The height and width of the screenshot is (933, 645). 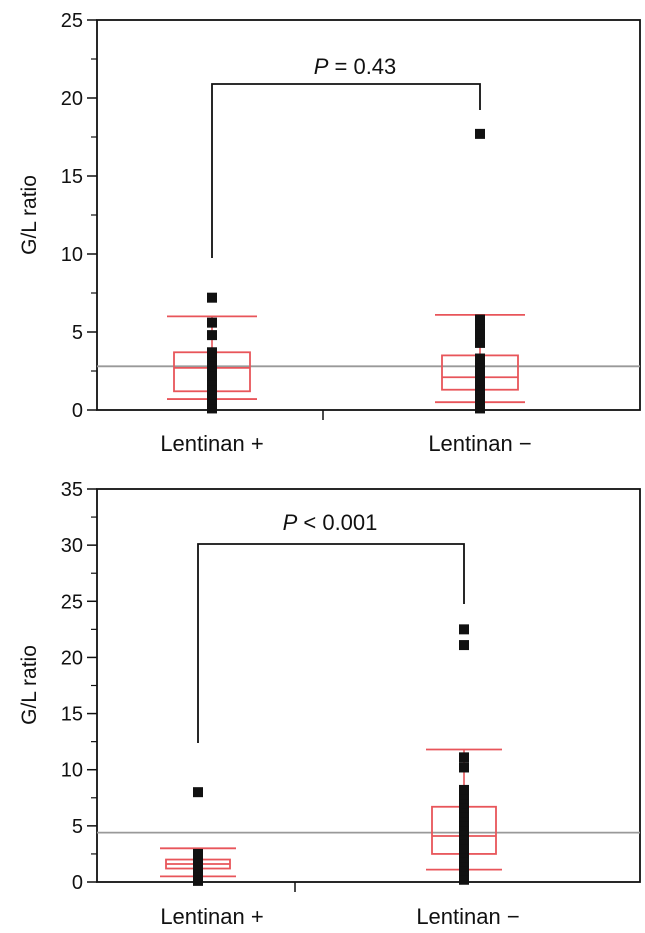 I want to click on y-tick-label-bottom: 25, so click(x=72, y=602).